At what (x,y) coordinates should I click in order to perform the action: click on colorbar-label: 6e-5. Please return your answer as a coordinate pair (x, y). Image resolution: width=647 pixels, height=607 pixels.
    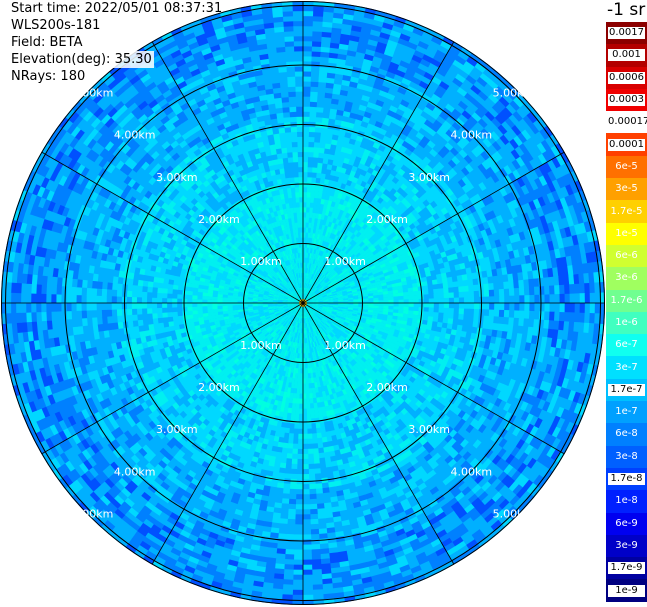
    Looking at the image, I should click on (626, 166).